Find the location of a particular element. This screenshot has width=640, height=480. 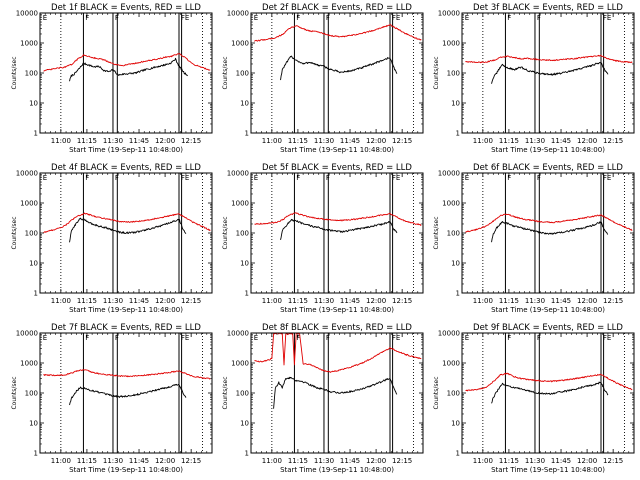

chart-title: Det 2f BLACK = Events, RED = LLD is located at coordinates (337, 8).